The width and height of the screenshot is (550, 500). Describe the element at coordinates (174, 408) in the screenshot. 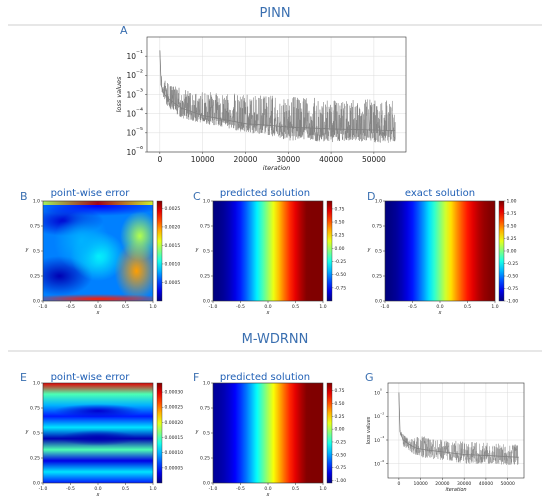

I see `colorbar-tick-label: 0.00025` at that location.